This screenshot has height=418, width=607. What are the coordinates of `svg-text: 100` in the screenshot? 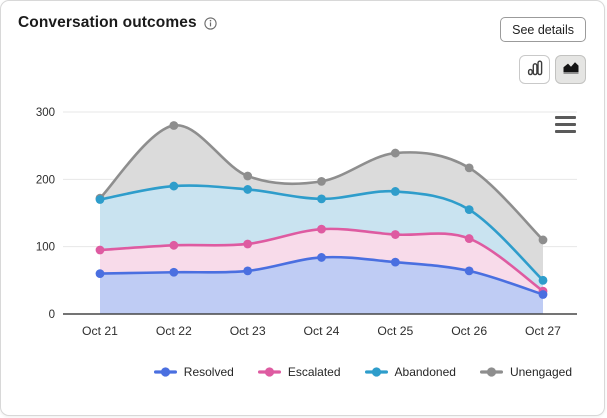 It's located at (45, 248).